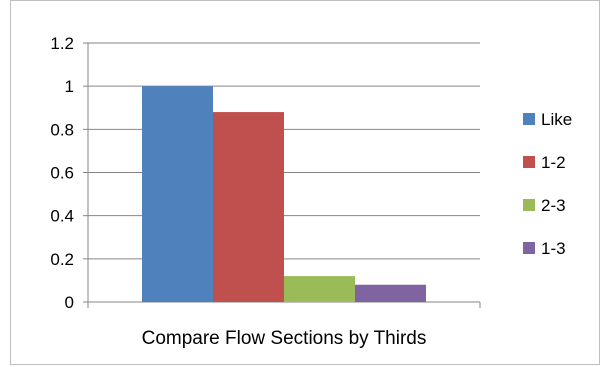  I want to click on y-tick-label: 0.8, so click(62, 129).